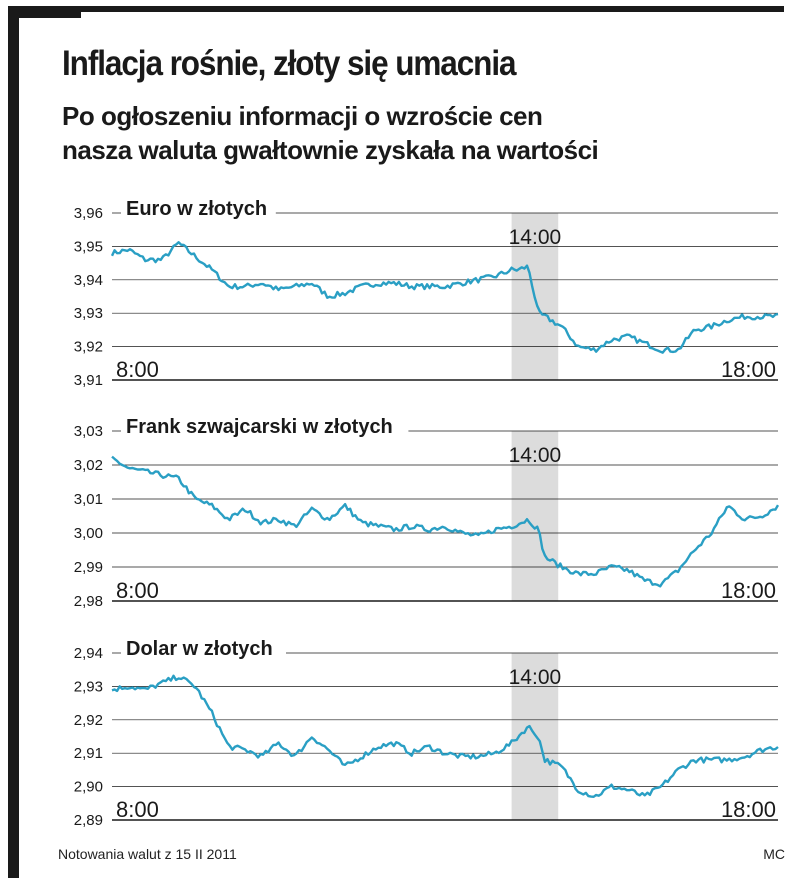  Describe the element at coordinates (302, 116) in the screenshot. I see `subtitle-line-1: Po ogłoszeniu informacji o wzroście cen` at that location.